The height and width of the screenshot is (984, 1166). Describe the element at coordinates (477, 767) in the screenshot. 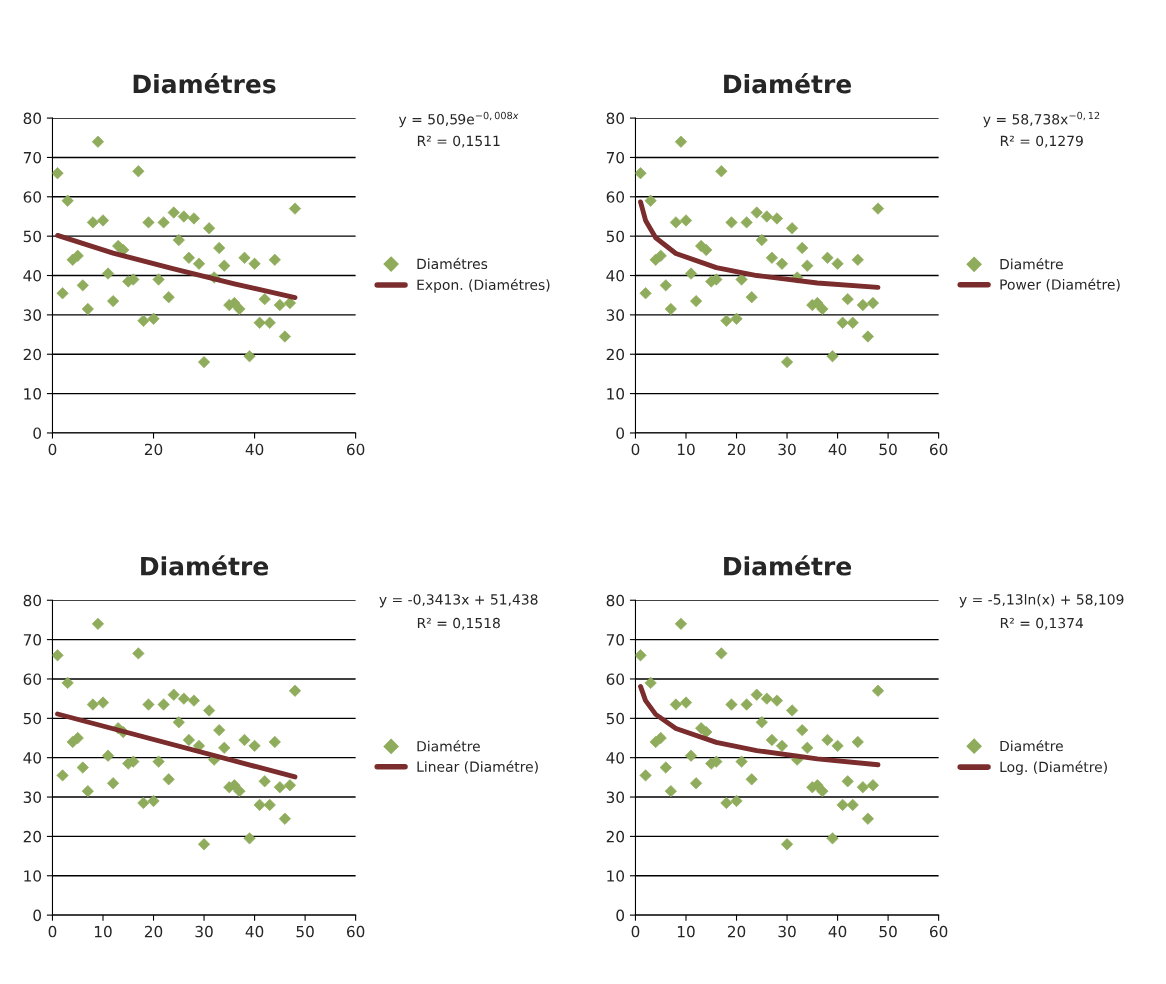

I see `legend-label: Linear (Diamétre)` at that location.